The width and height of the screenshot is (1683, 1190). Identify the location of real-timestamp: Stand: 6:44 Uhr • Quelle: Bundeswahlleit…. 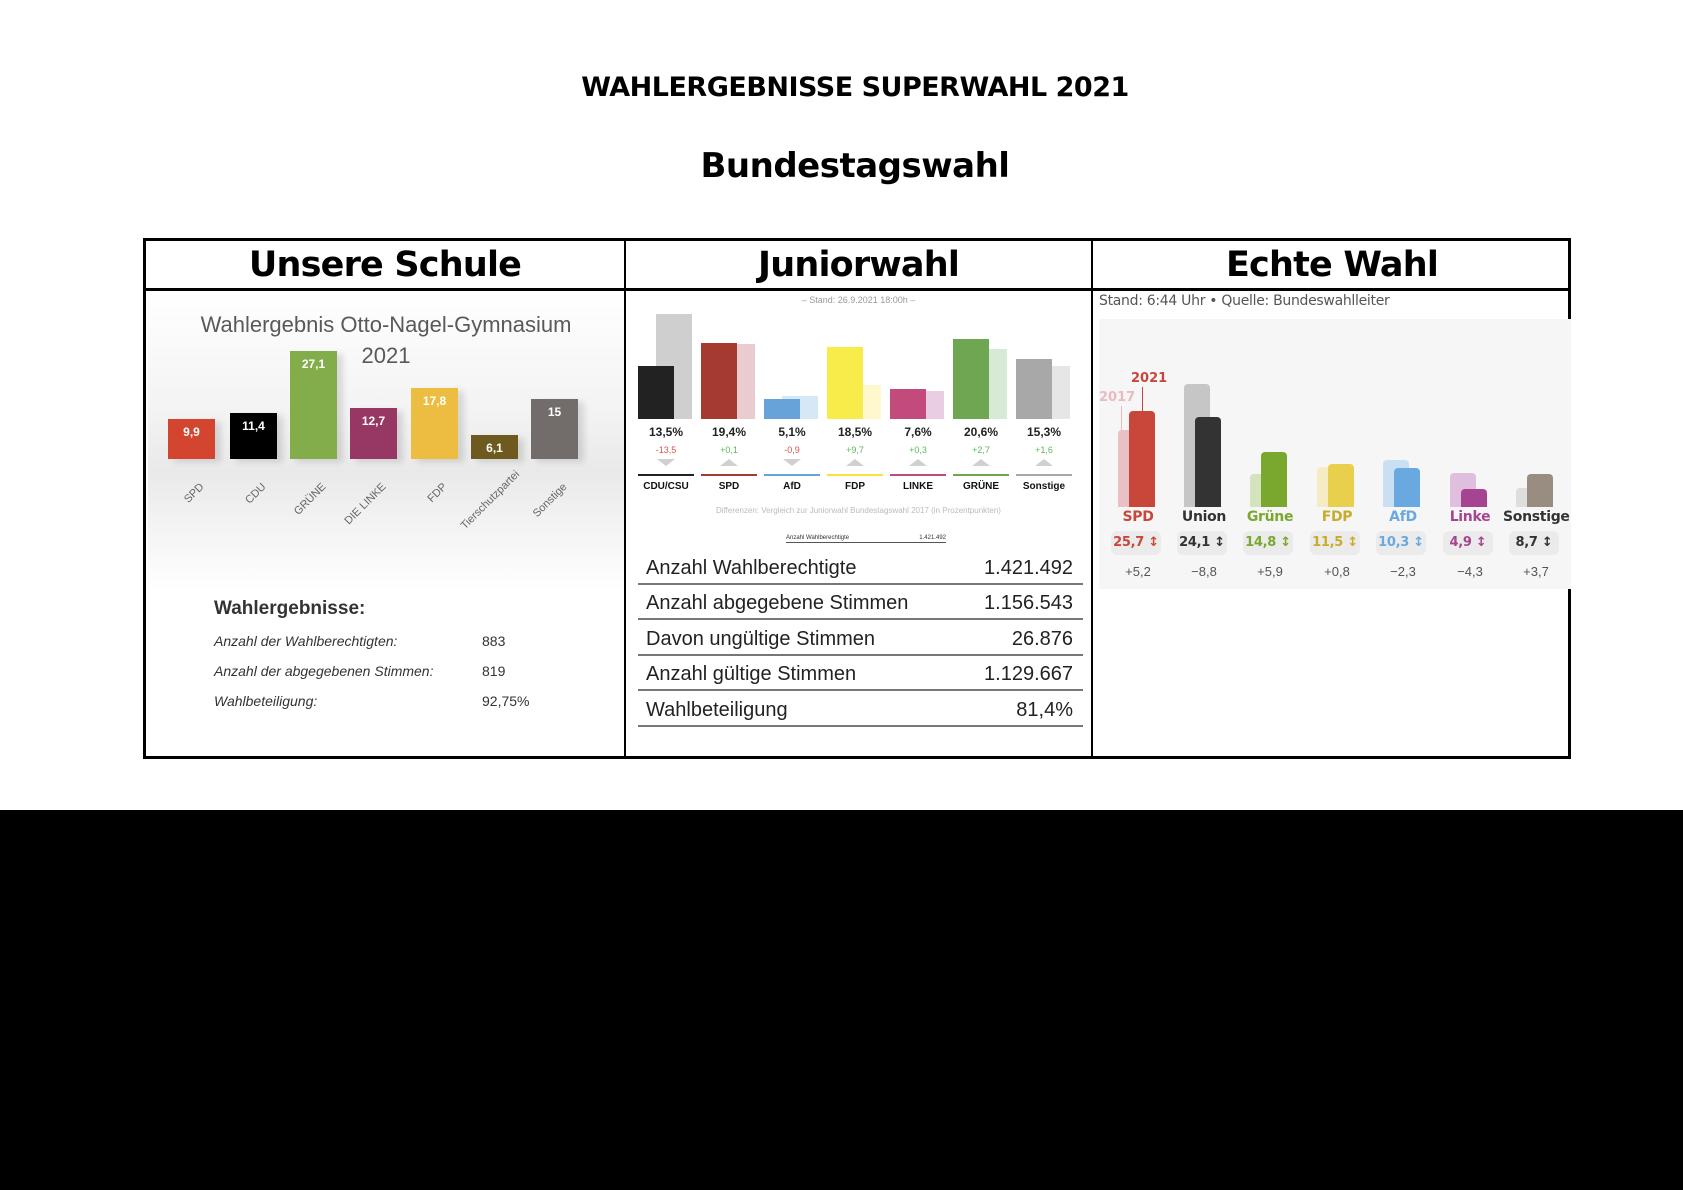
(1244, 301).